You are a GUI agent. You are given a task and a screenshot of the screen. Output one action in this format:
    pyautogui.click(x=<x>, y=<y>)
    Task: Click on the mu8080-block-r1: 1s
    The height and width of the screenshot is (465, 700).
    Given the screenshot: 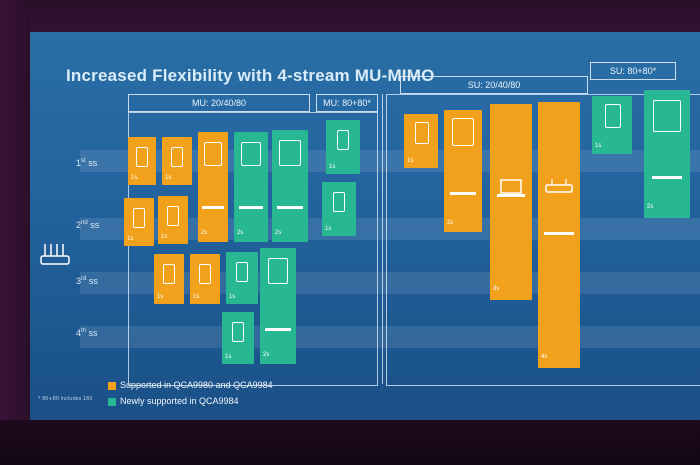 What is the action you would take?
    pyautogui.click(x=343, y=147)
    